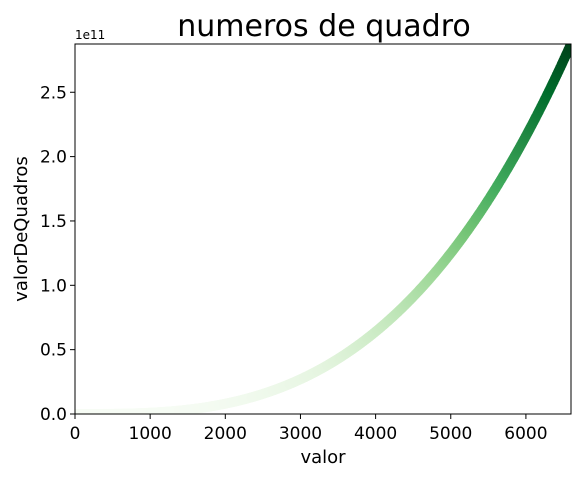 The image size is (581, 477). What do you see at coordinates (90, 35) in the screenshot?
I see `y-axis-offset-label: 1e11` at bounding box center [90, 35].